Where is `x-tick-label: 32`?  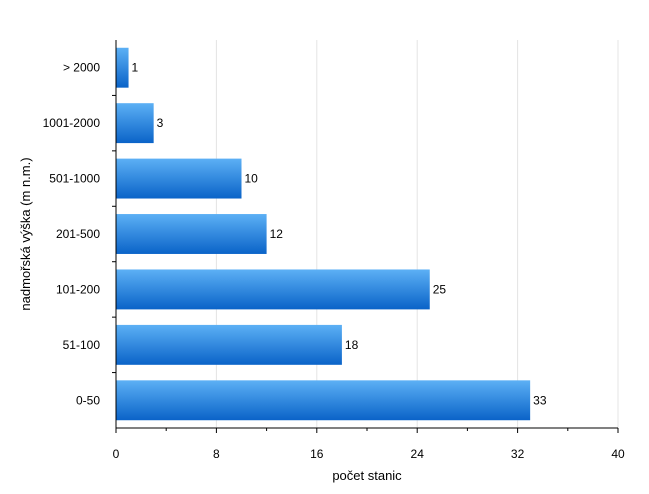 x-tick-label: 32 is located at coordinates (518, 454).